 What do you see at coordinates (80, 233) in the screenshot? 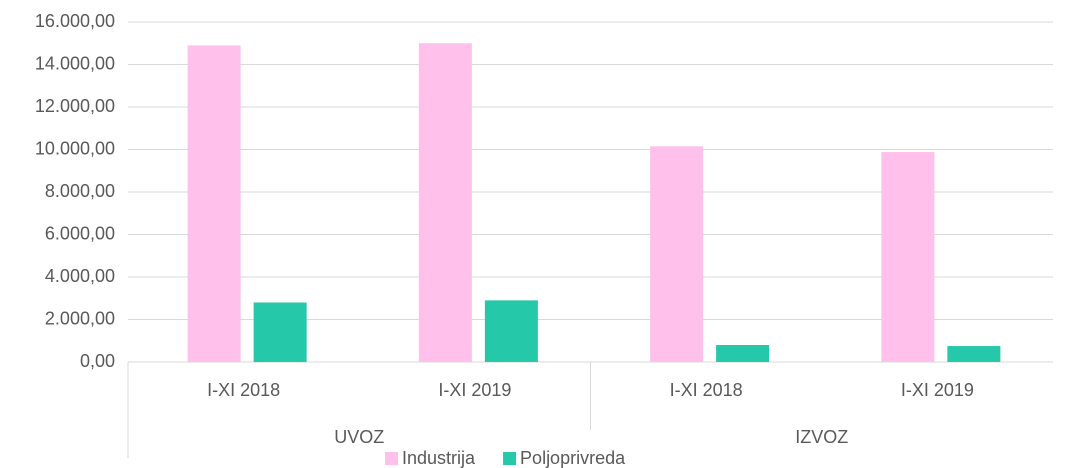
I see `y-tick-label: 6.000,00` at bounding box center [80, 233].